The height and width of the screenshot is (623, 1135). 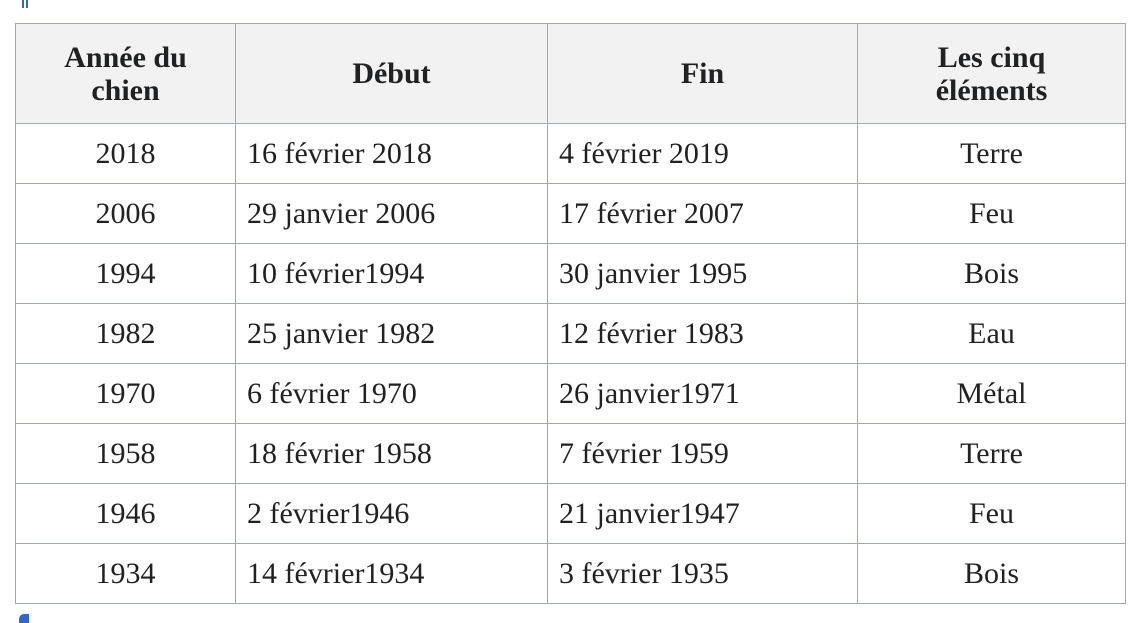 I want to click on header-cell: Fin, so click(x=702, y=73).